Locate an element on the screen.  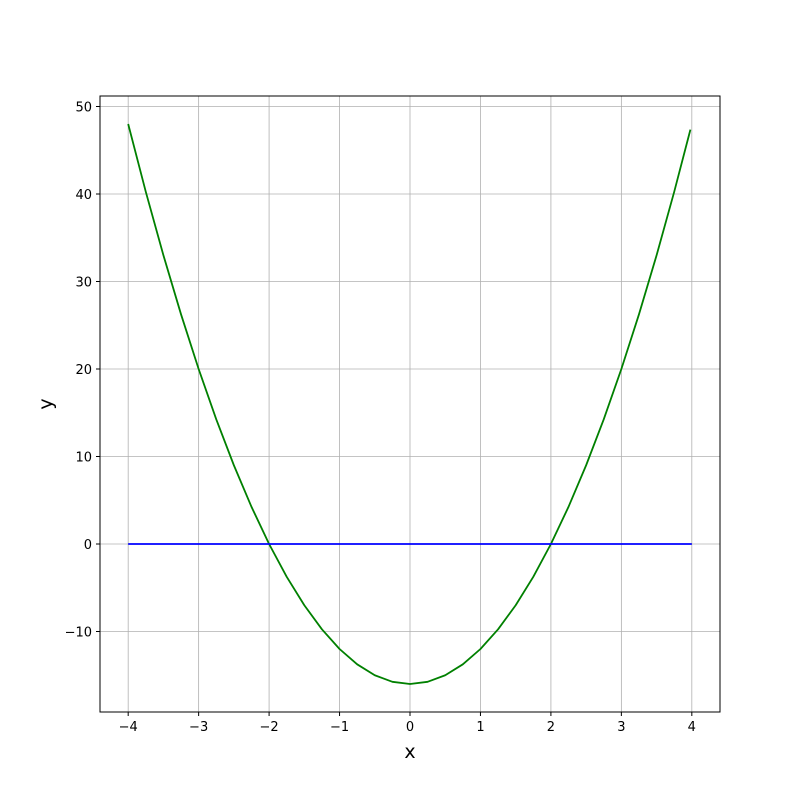
x-tick-label: 1 is located at coordinates (480, 727).